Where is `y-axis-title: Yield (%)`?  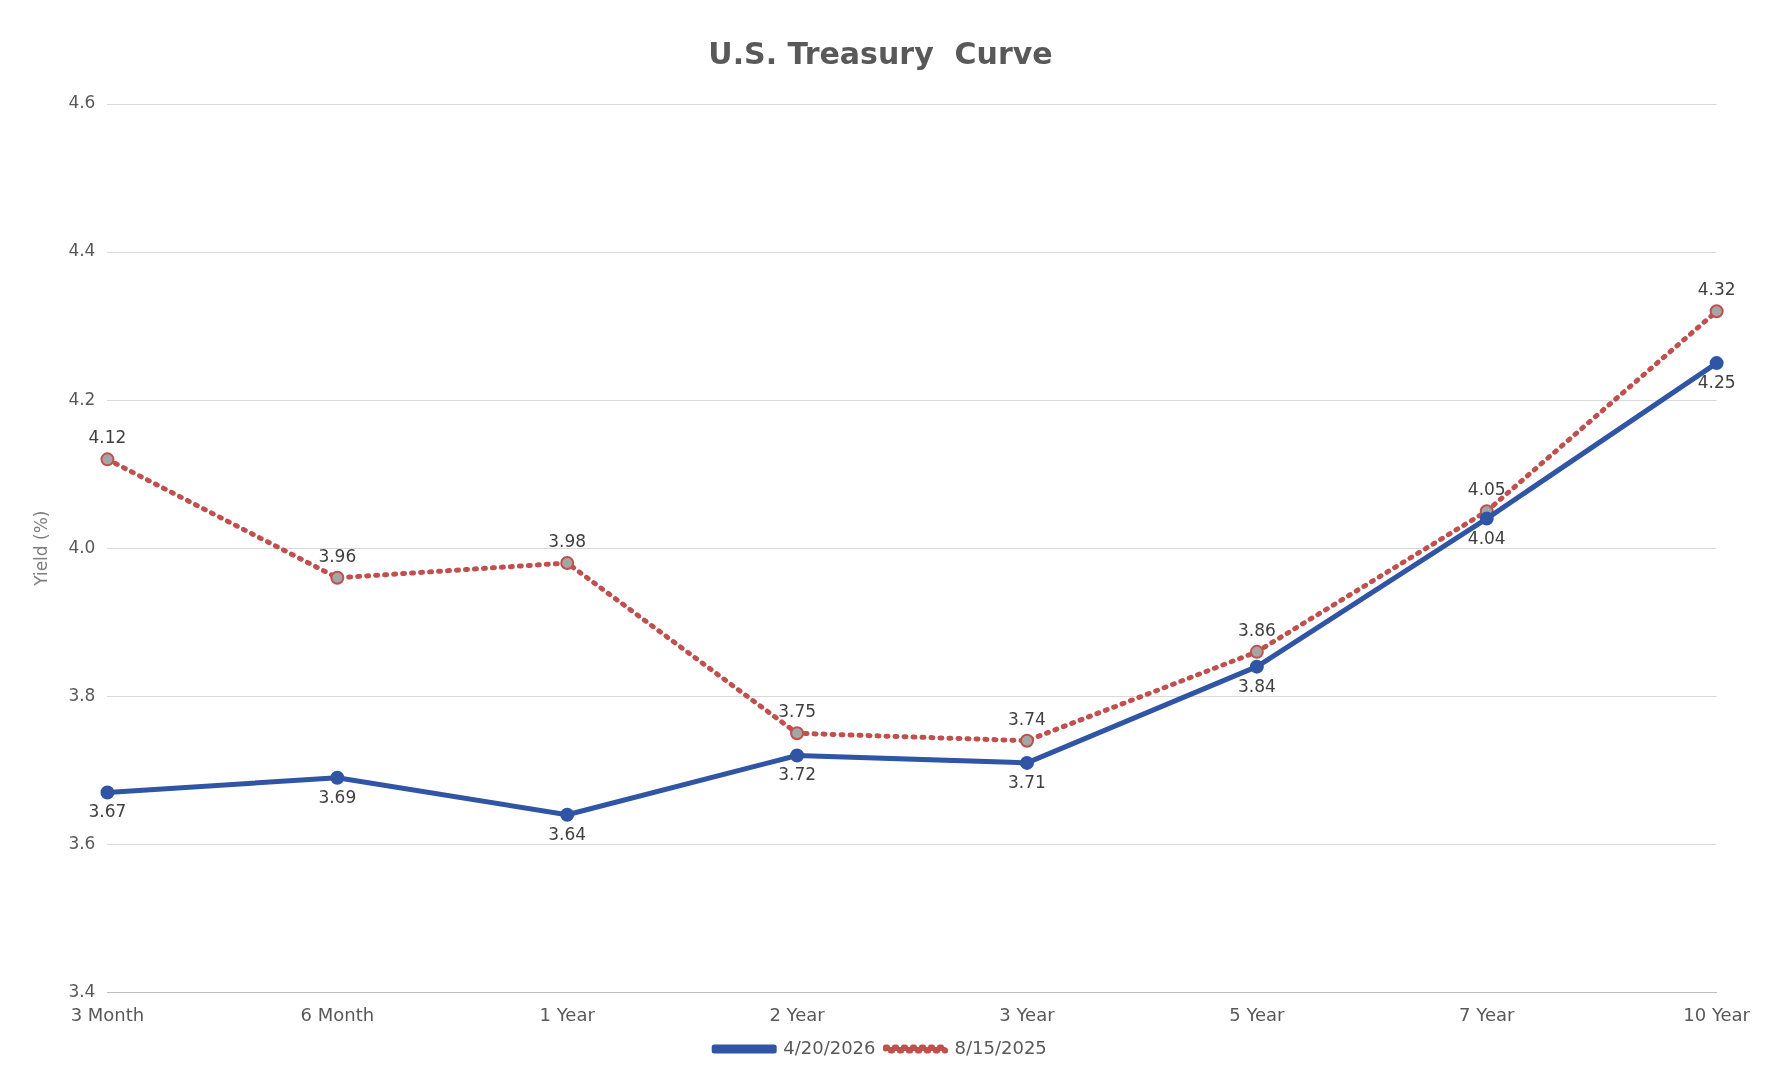
y-axis-title: Yield (%) is located at coordinates (40, 548).